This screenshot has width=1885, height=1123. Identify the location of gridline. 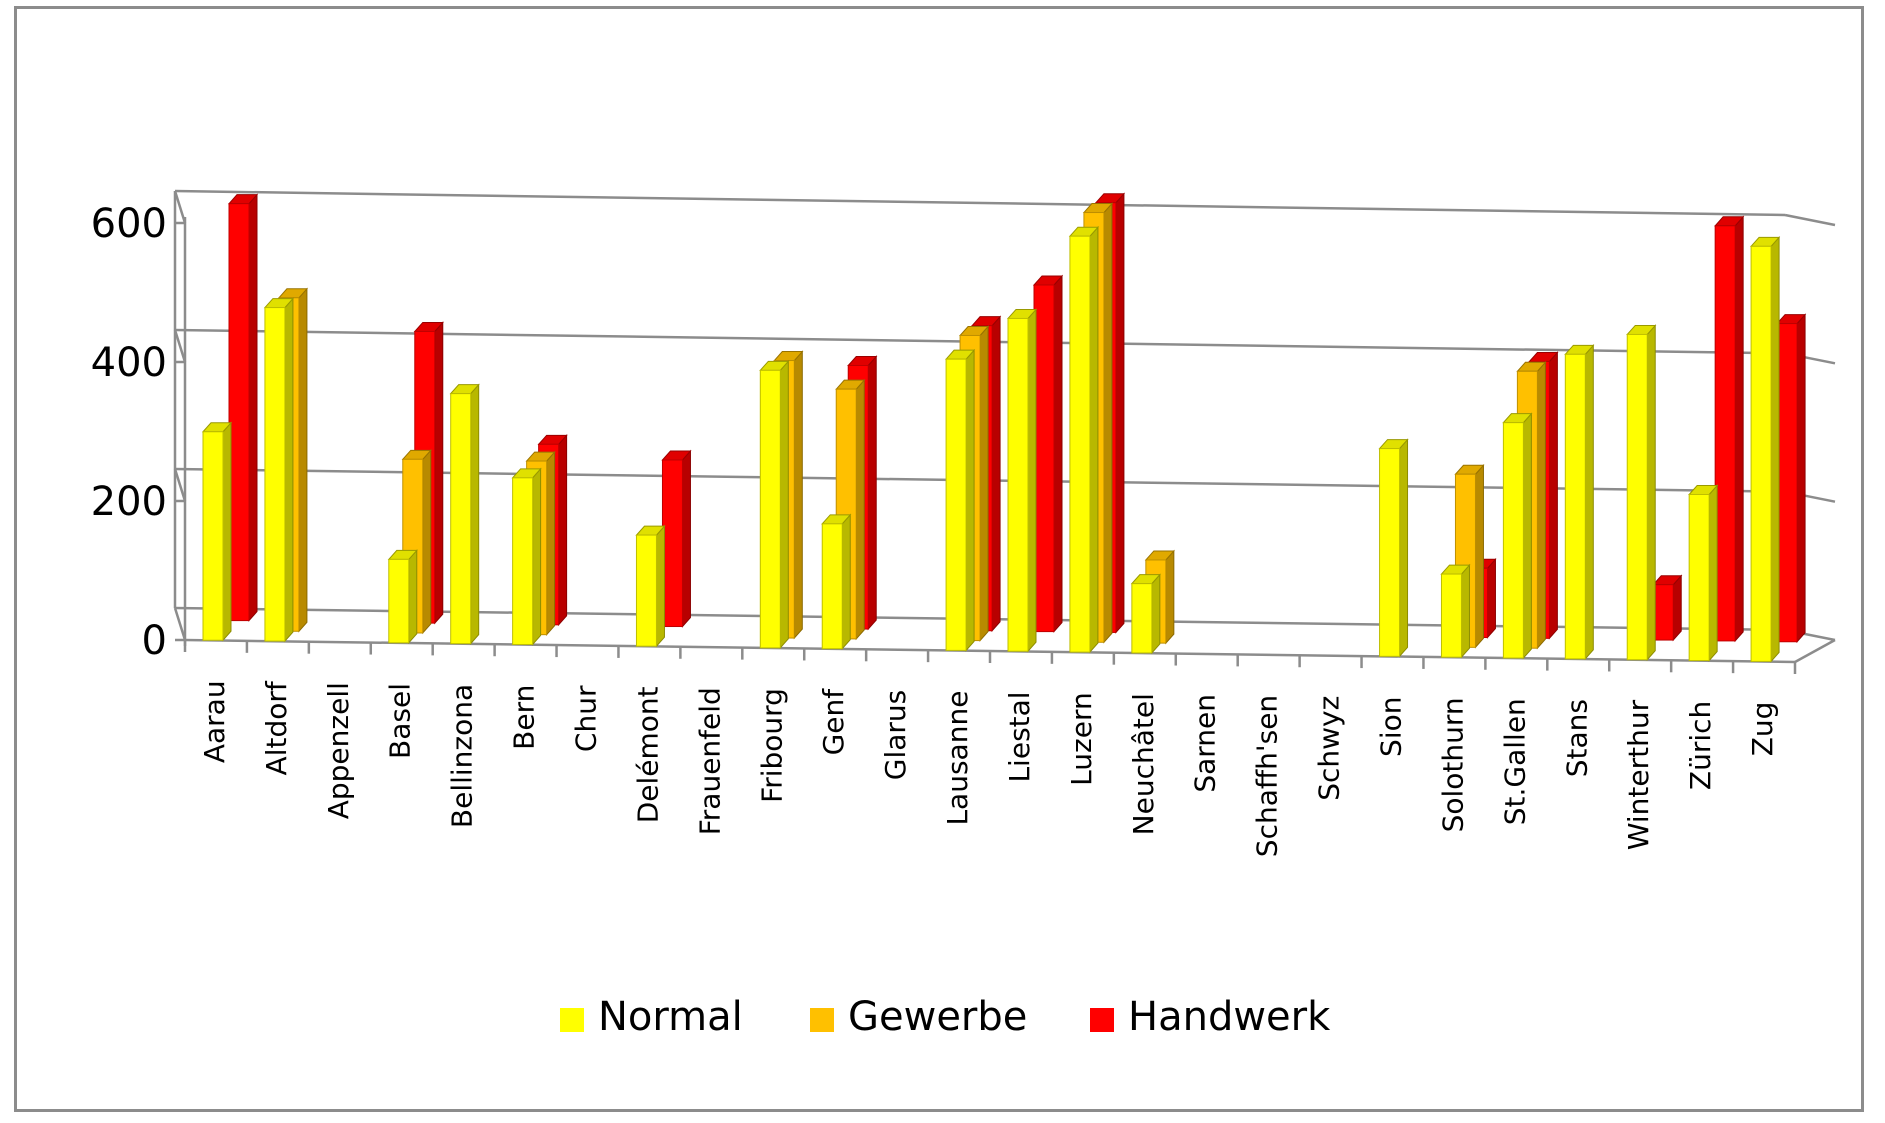
(980, 203).